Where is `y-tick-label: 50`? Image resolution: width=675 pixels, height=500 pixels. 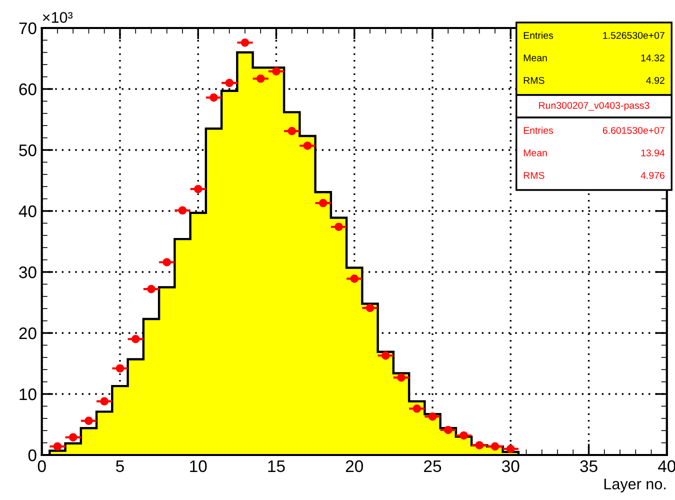
y-tick-label: 50 is located at coordinates (27, 150).